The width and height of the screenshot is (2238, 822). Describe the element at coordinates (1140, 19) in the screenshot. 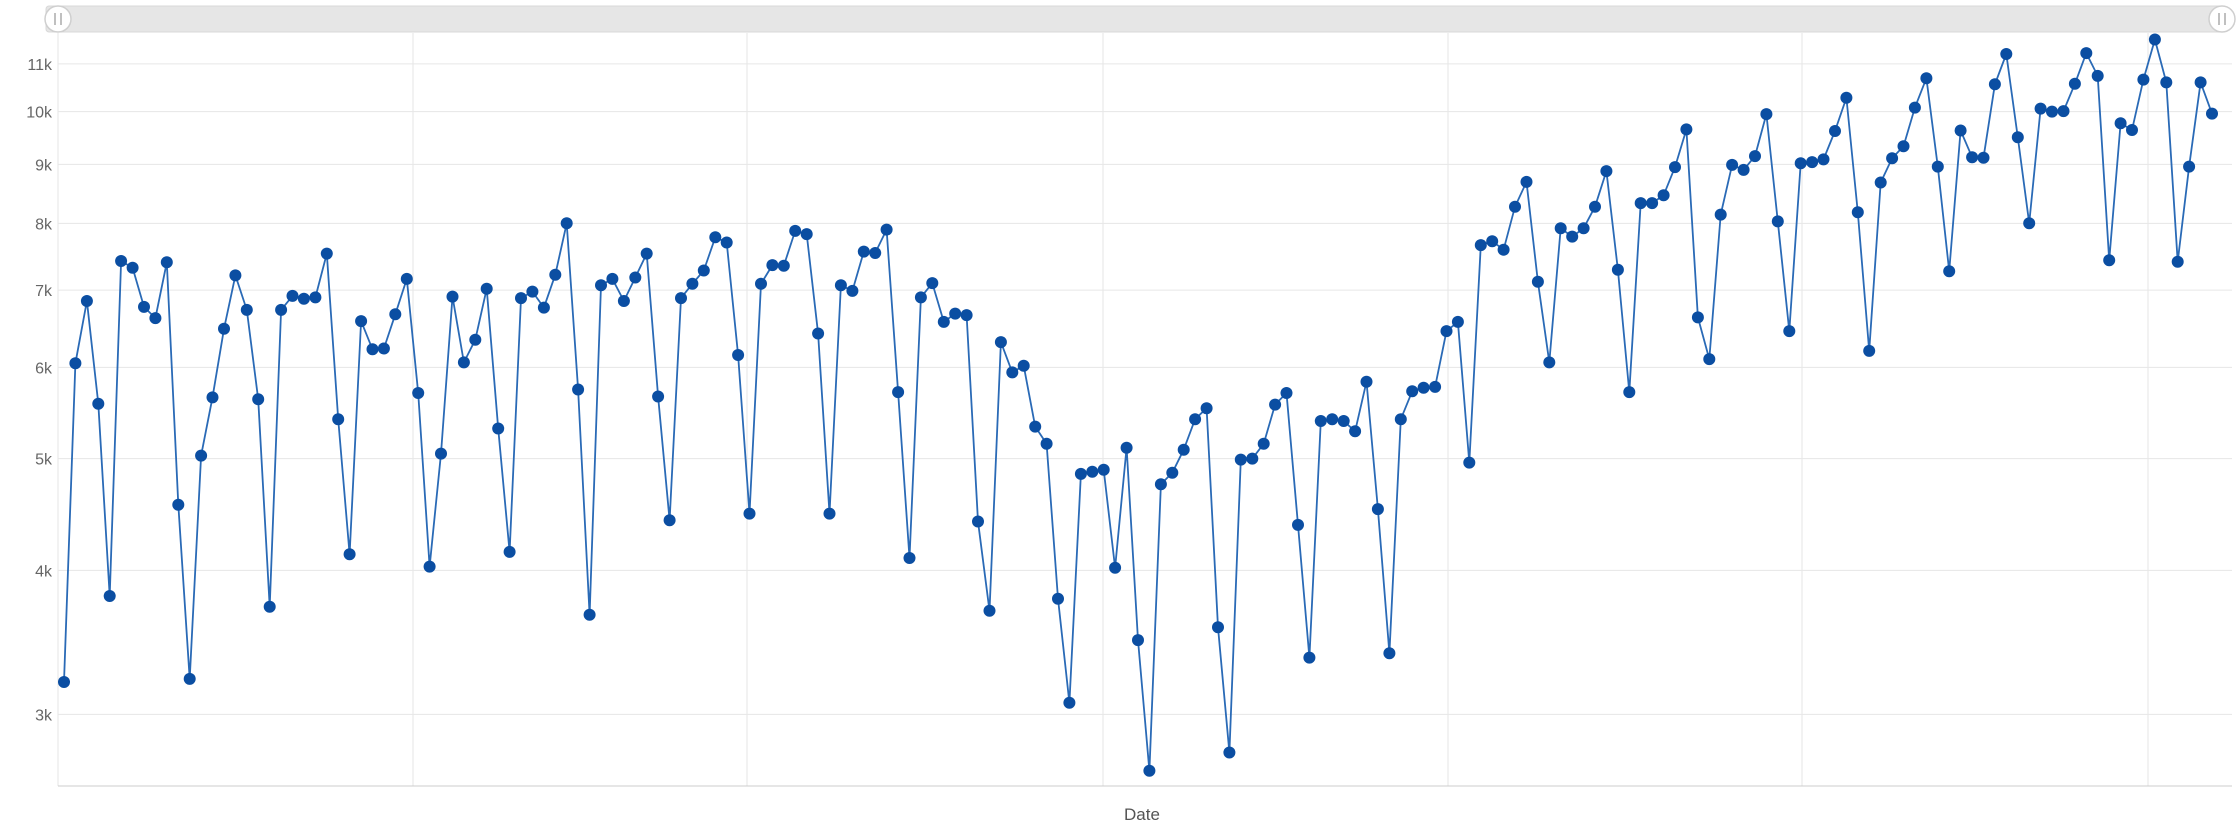

I see `range-navigator` at that location.